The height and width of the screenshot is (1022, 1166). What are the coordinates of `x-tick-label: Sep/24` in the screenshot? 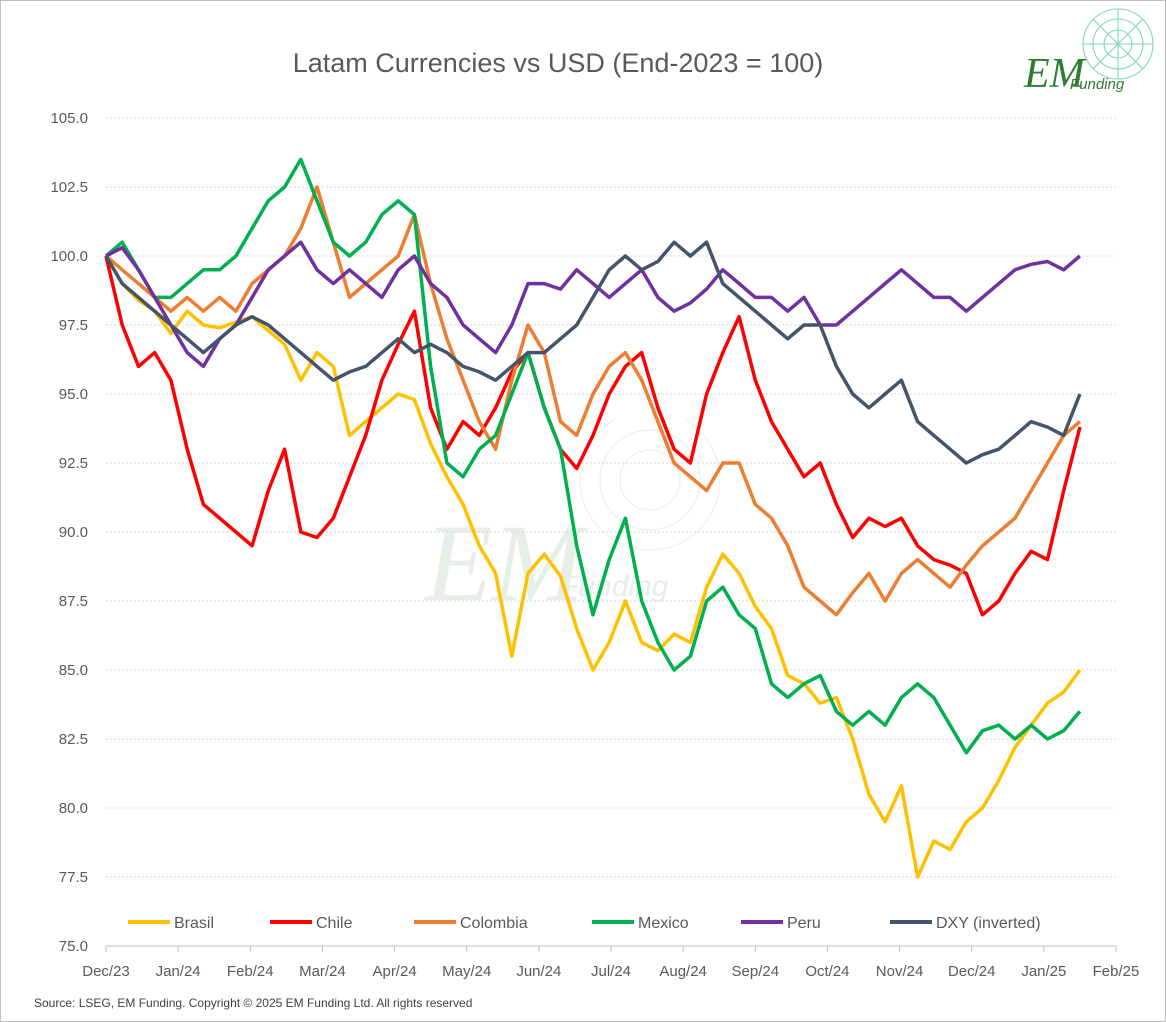 It's located at (756, 971).